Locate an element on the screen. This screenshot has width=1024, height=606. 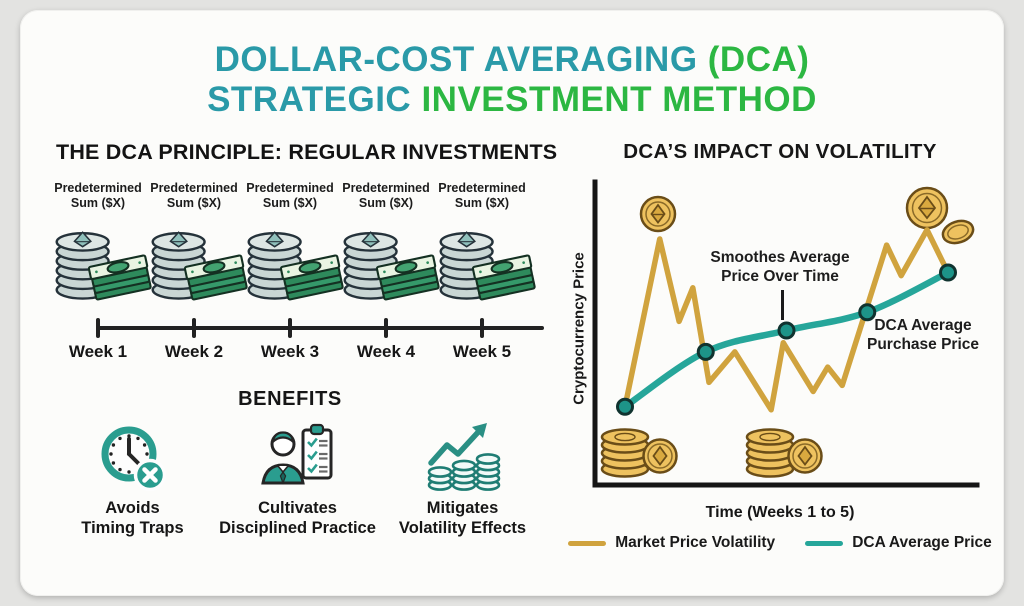
title-line2-green: INVESTMENT METHOD is located at coordinates (619, 99).